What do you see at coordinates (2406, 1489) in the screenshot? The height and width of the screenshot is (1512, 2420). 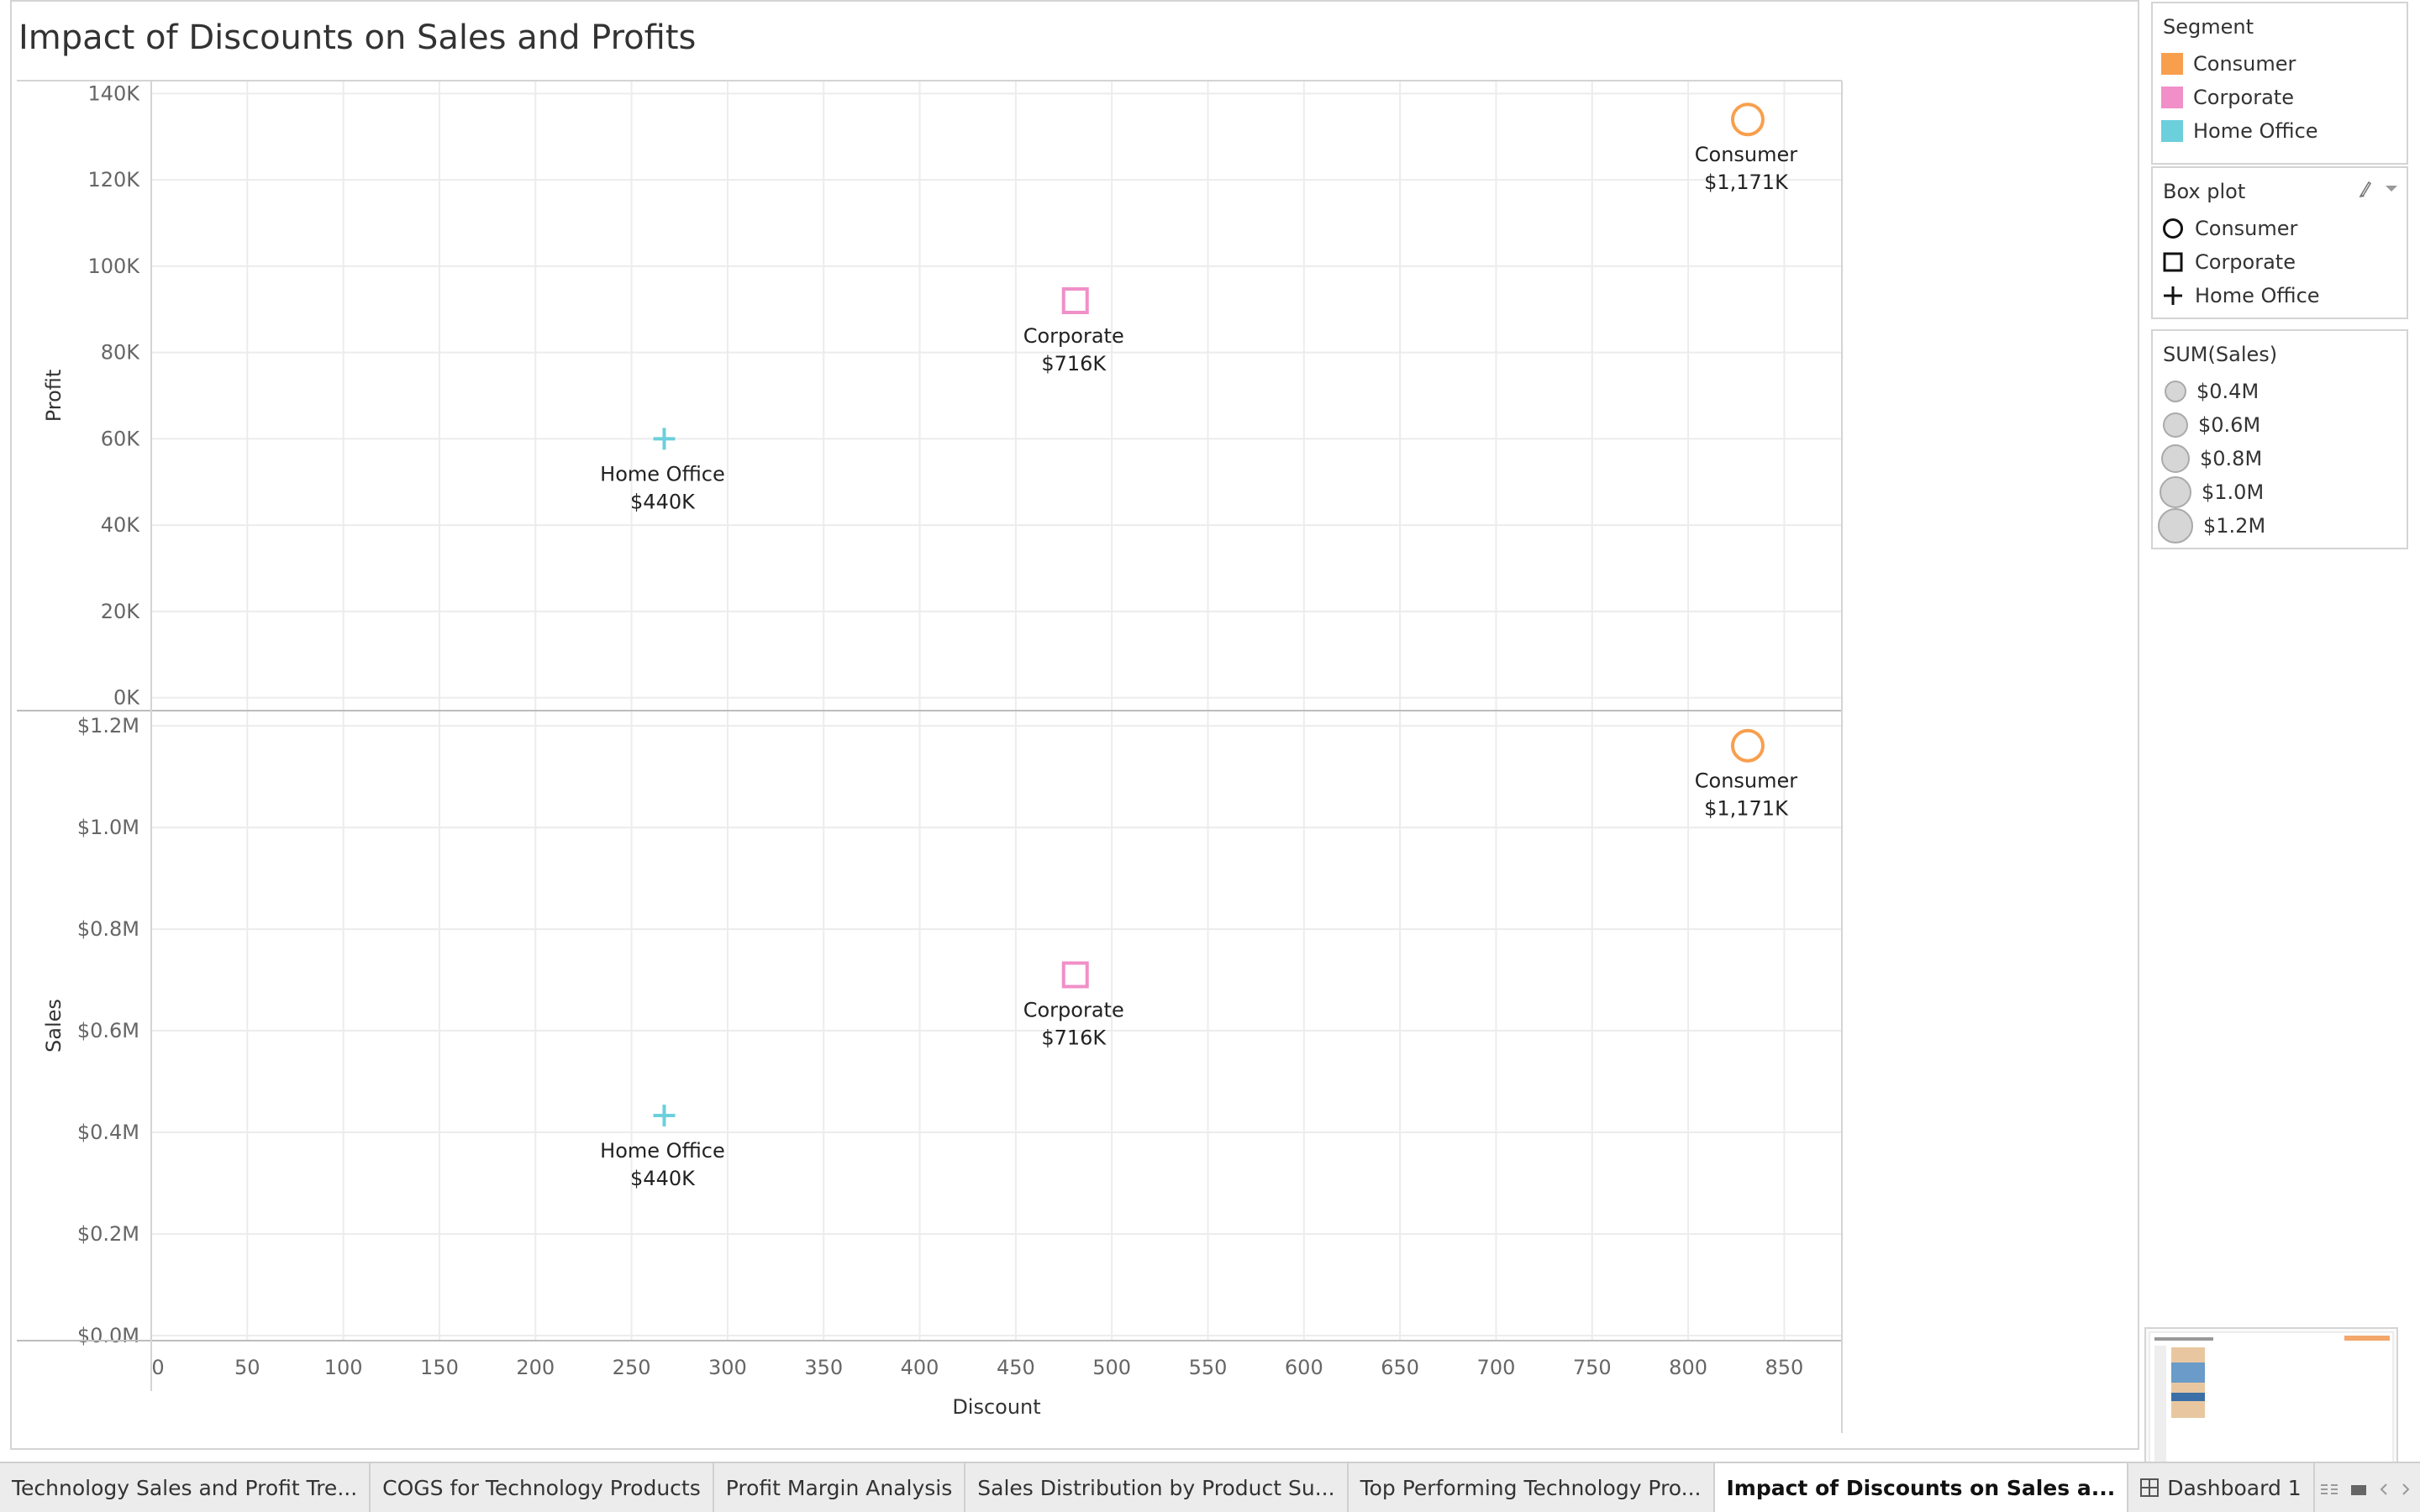 I see `scroll-right-icon` at bounding box center [2406, 1489].